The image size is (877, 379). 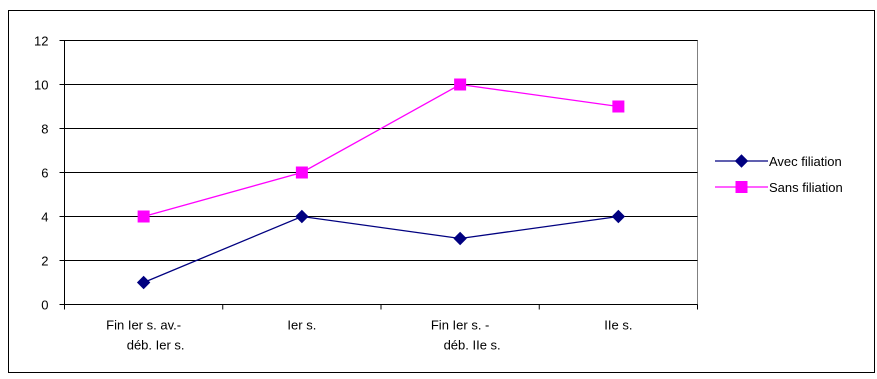 I want to click on x-tick-label-line: IIe s., so click(x=618, y=325).